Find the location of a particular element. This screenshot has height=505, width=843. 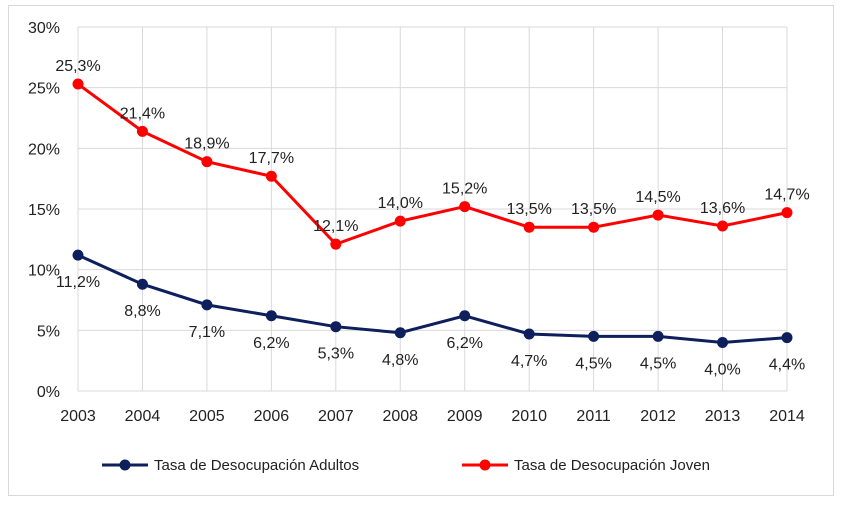

x-tick-label: 2014 is located at coordinates (787, 416).